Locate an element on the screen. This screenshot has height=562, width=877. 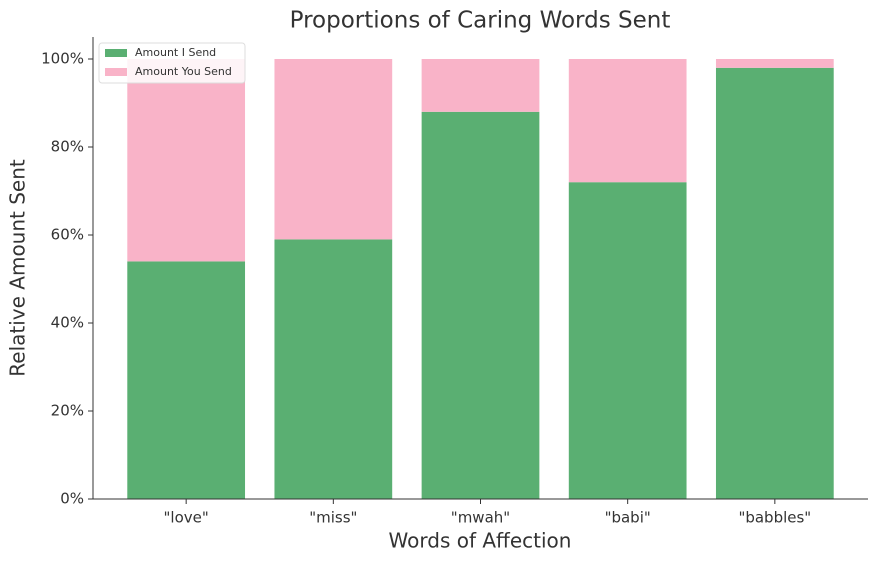
y-tick-label: 40% is located at coordinates (67, 323).